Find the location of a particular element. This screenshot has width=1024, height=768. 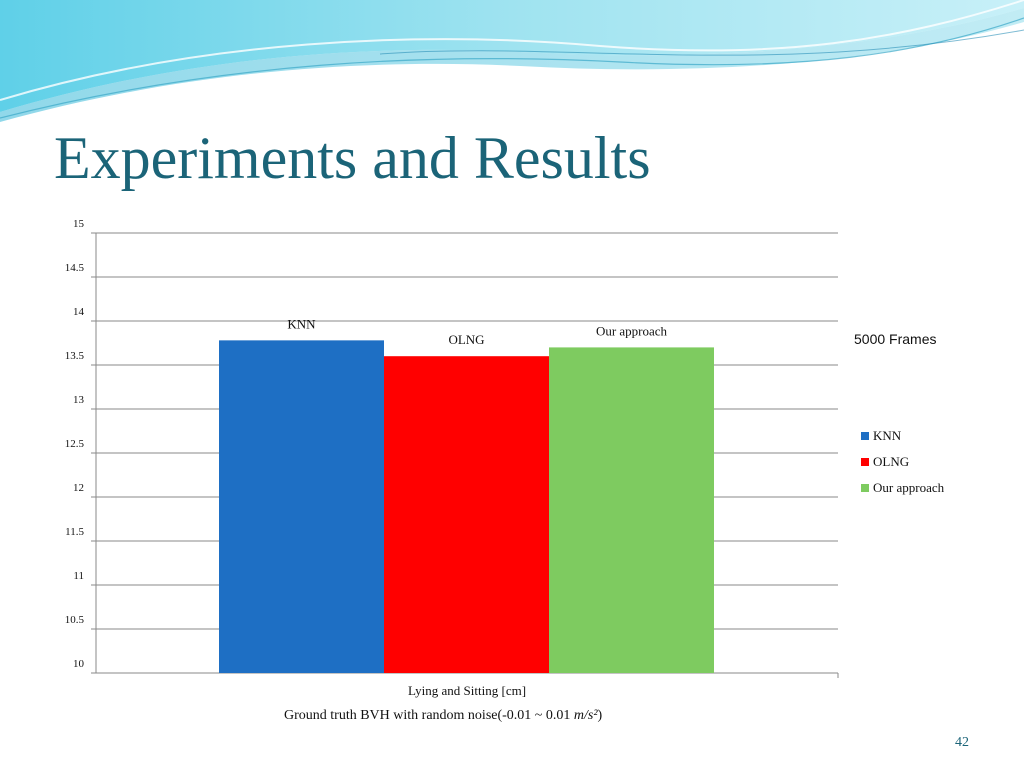

frames-note: 5000 Frames is located at coordinates (895, 339).